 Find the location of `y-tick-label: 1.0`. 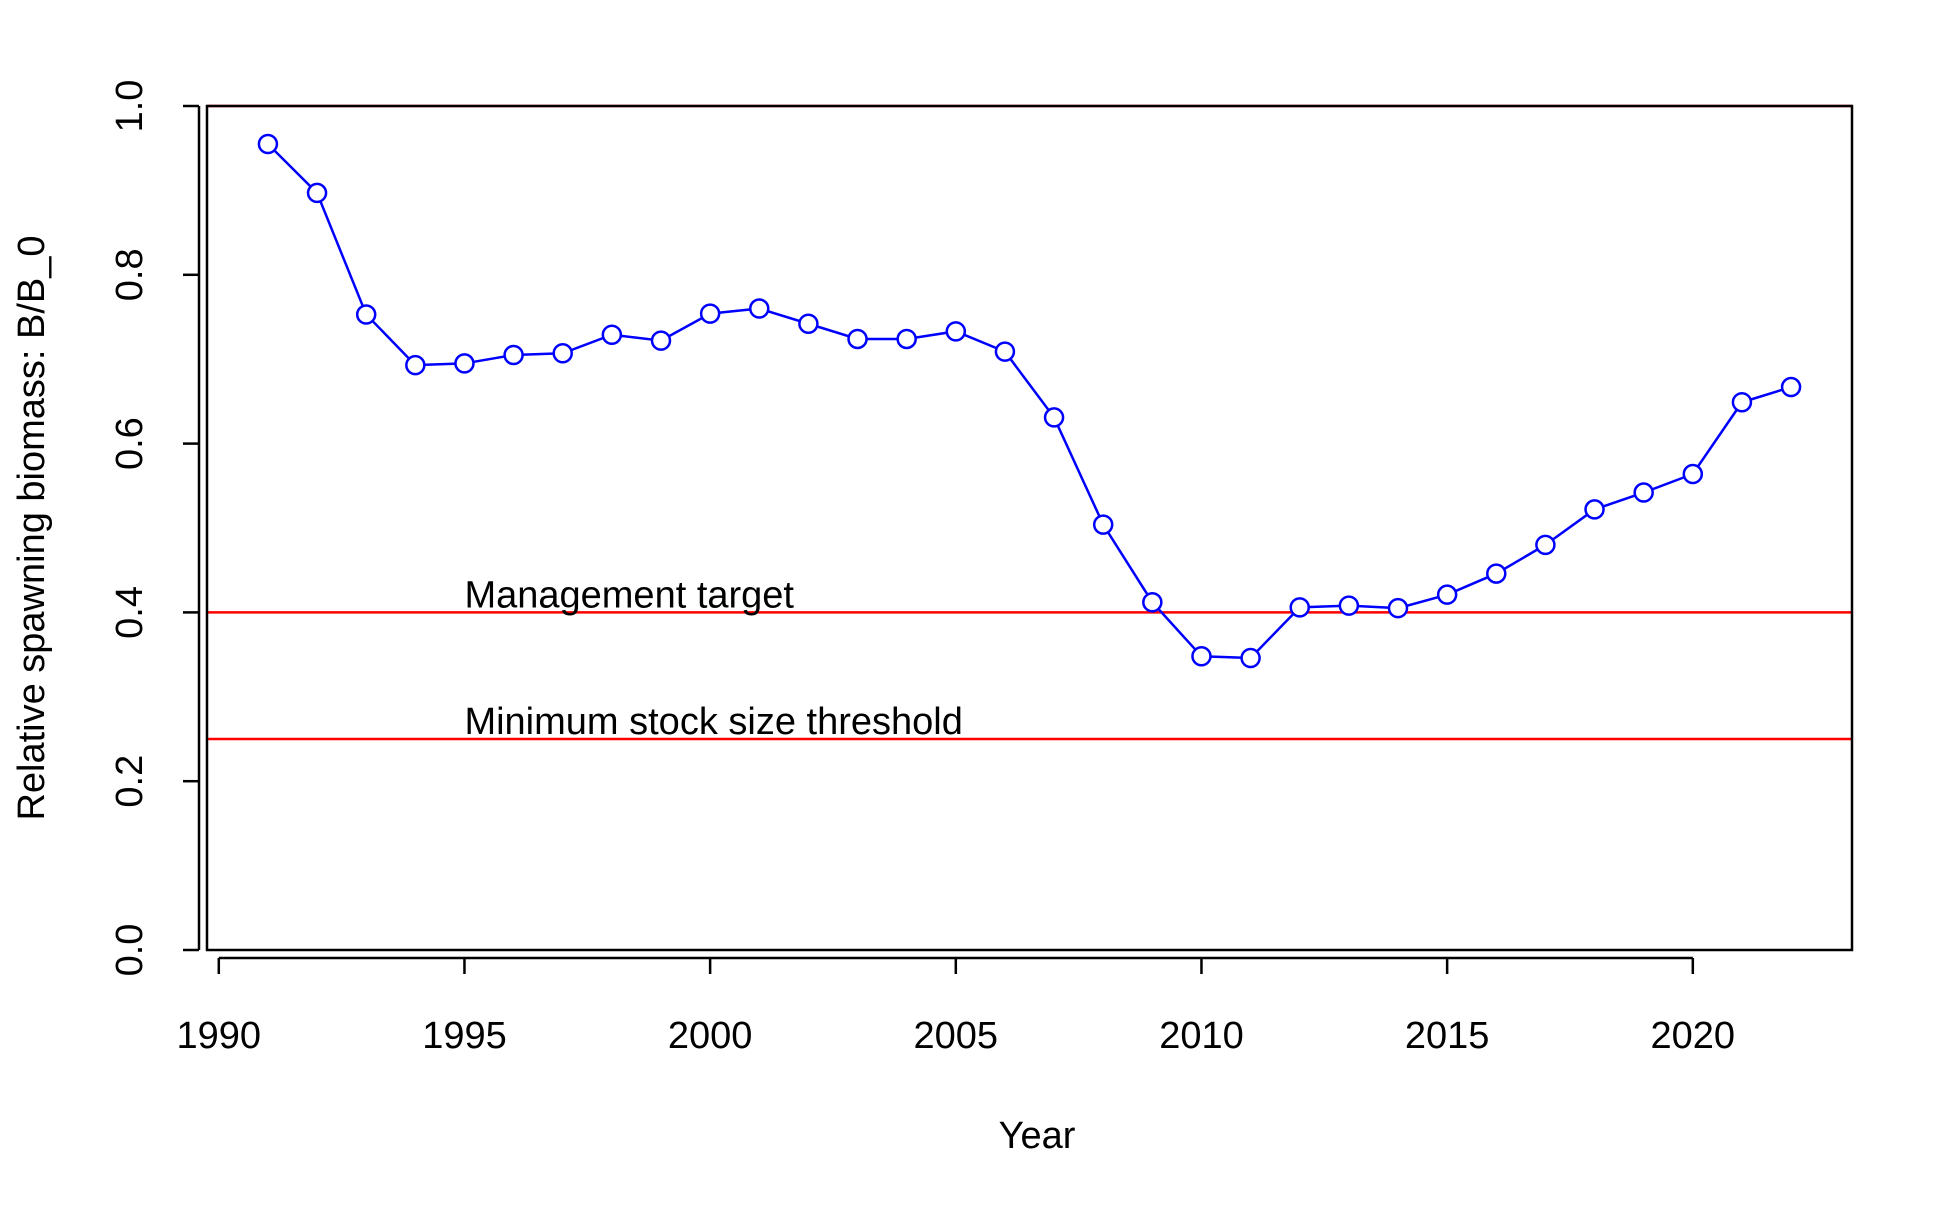

y-tick-label: 1.0 is located at coordinates (130, 106).